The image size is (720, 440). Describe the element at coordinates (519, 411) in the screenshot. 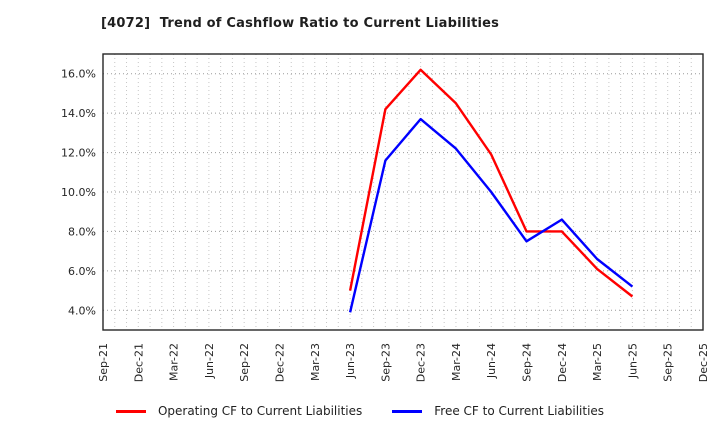

I see `legend-label: Free CF to Current Liabilities` at that location.